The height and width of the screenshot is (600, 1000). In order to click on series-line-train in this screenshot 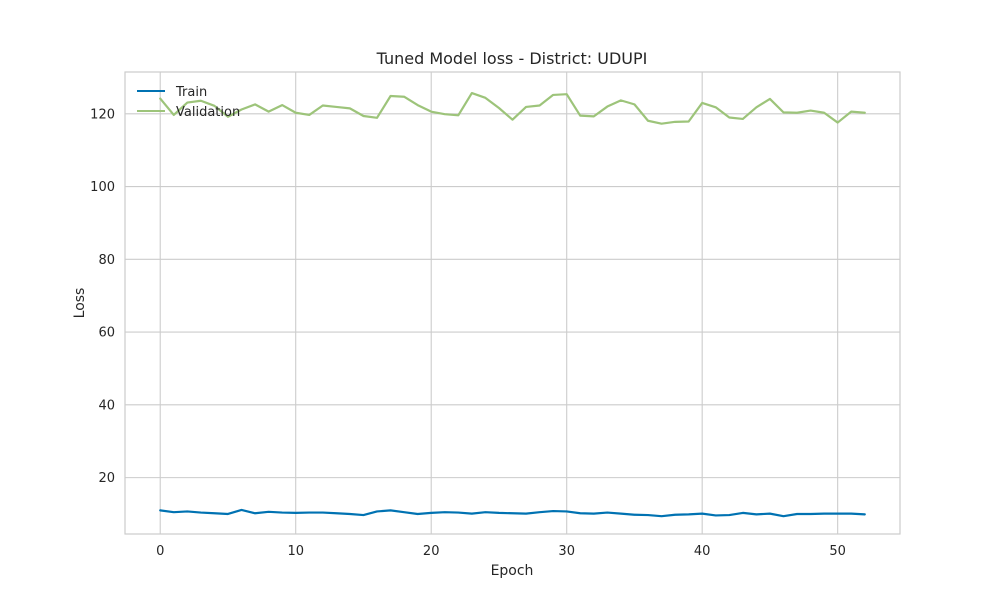, I will do `click(512, 513)`.